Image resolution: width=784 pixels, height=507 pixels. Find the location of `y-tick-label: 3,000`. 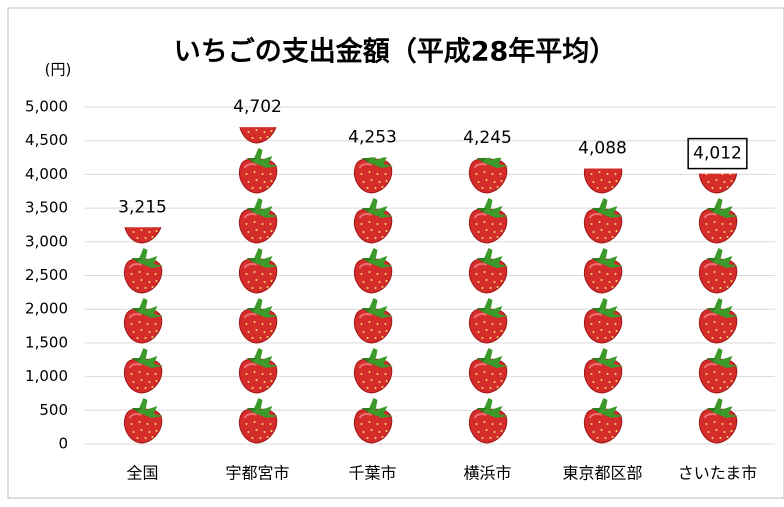

y-tick-label: 3,000 is located at coordinates (46, 241).